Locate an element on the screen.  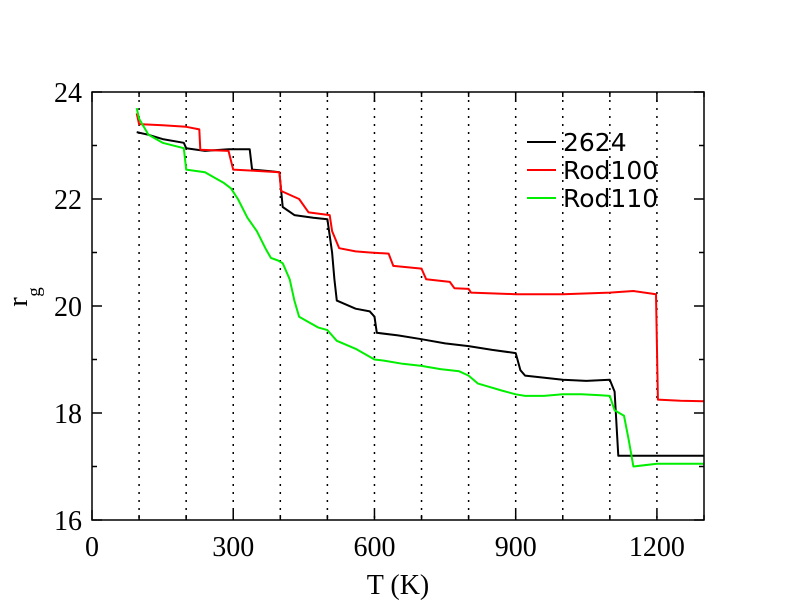
x-tick-label: 1200 is located at coordinates (657, 547).